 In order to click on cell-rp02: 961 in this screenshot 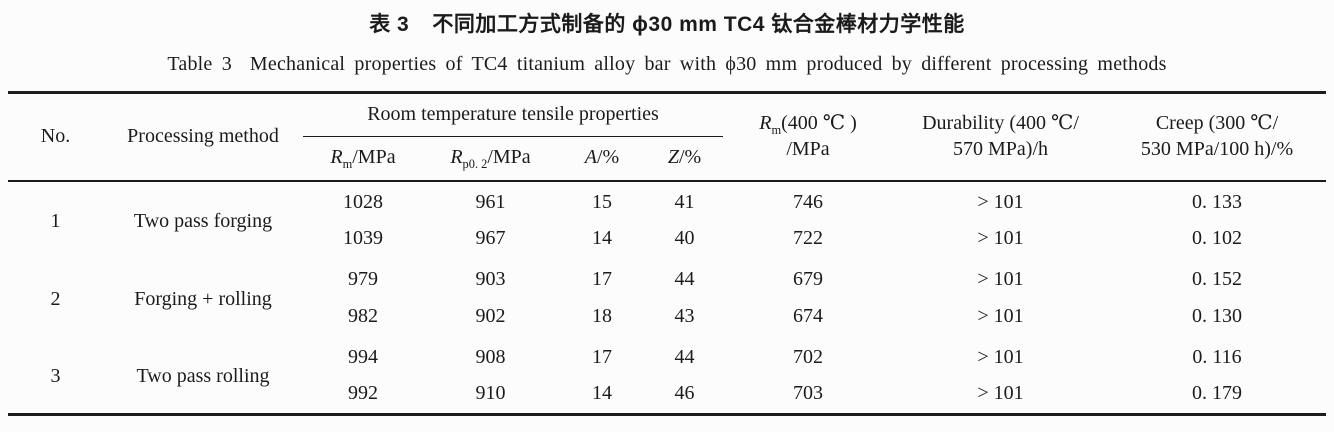, I will do `click(490, 201)`.